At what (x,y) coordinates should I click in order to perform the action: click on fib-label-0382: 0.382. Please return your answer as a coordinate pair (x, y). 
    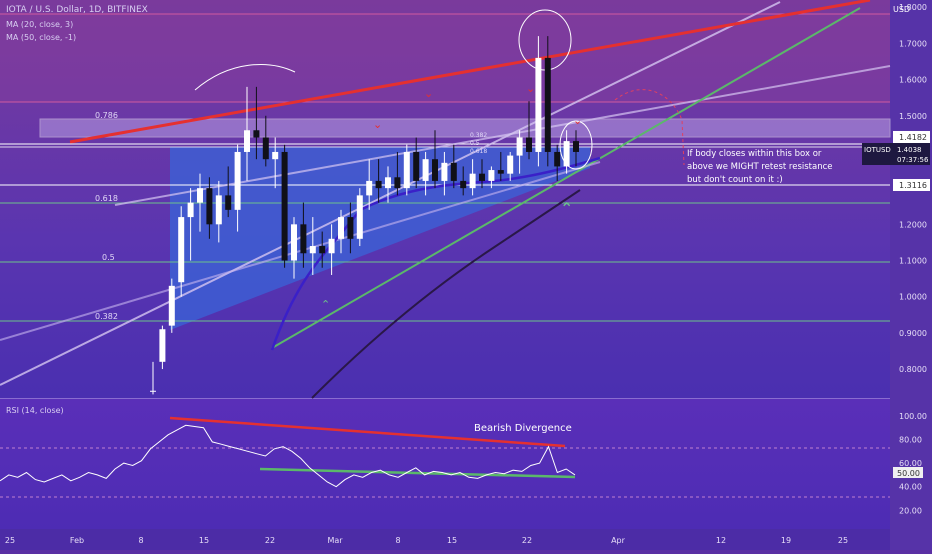
    Looking at the image, I should click on (106, 316).